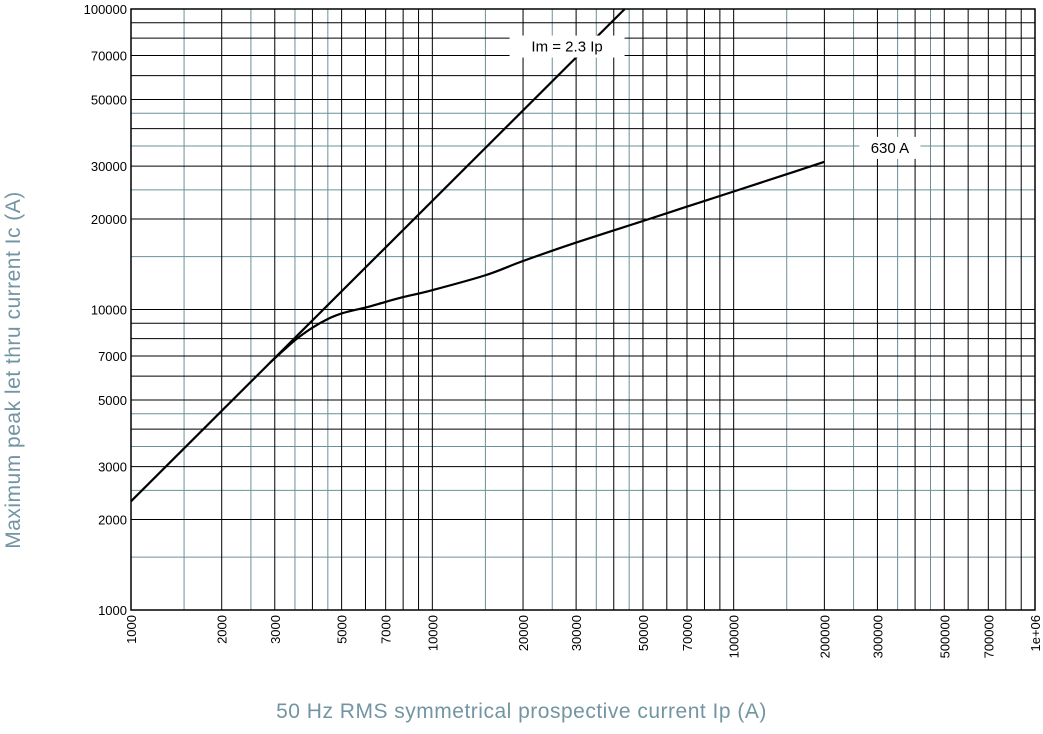 This screenshot has width=1043, height=734. What do you see at coordinates (988, 636) in the screenshot?
I see `x-tick-label: 700000` at bounding box center [988, 636].